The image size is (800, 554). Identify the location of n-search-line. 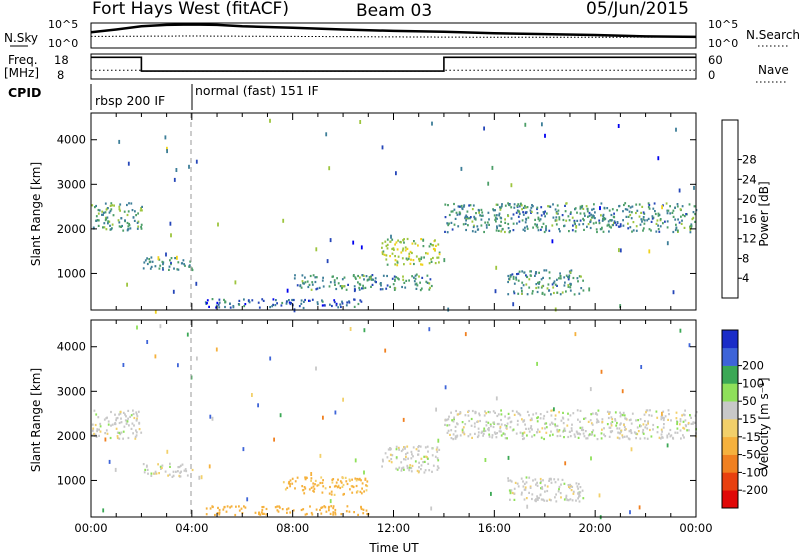
(393, 36).